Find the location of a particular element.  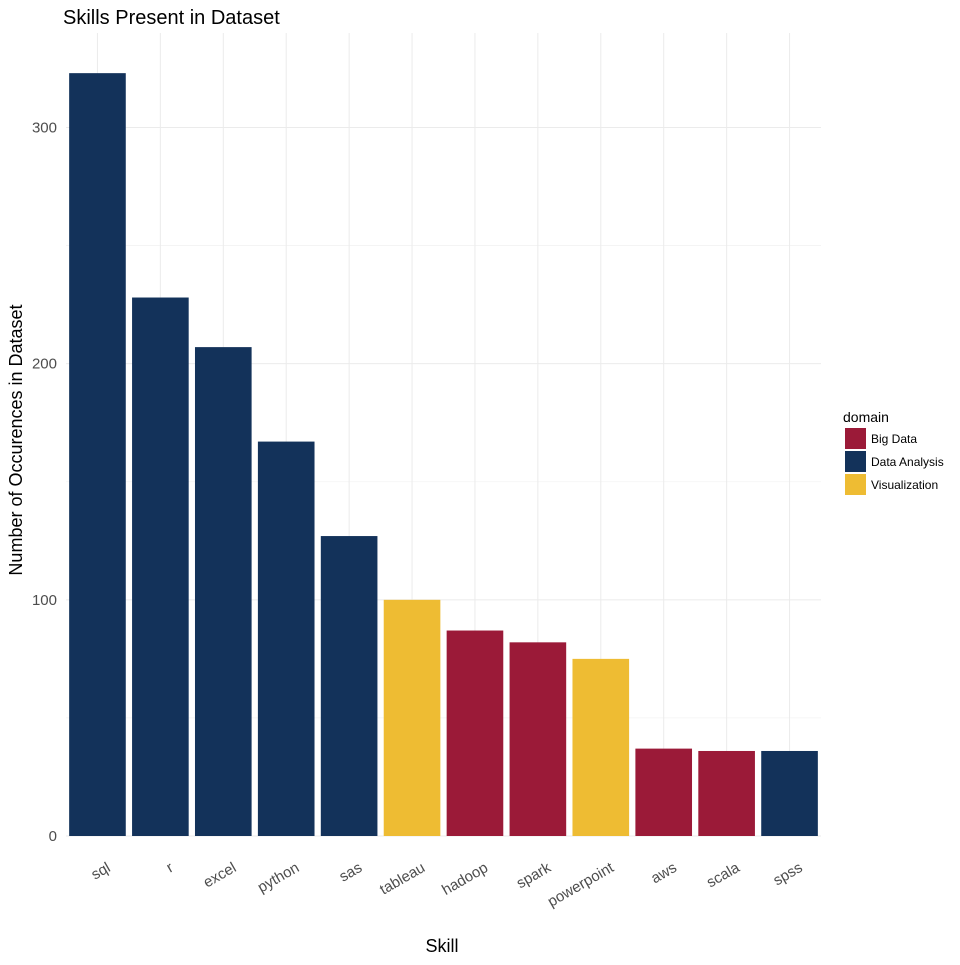

bar-powerpoint is located at coordinates (601, 747).